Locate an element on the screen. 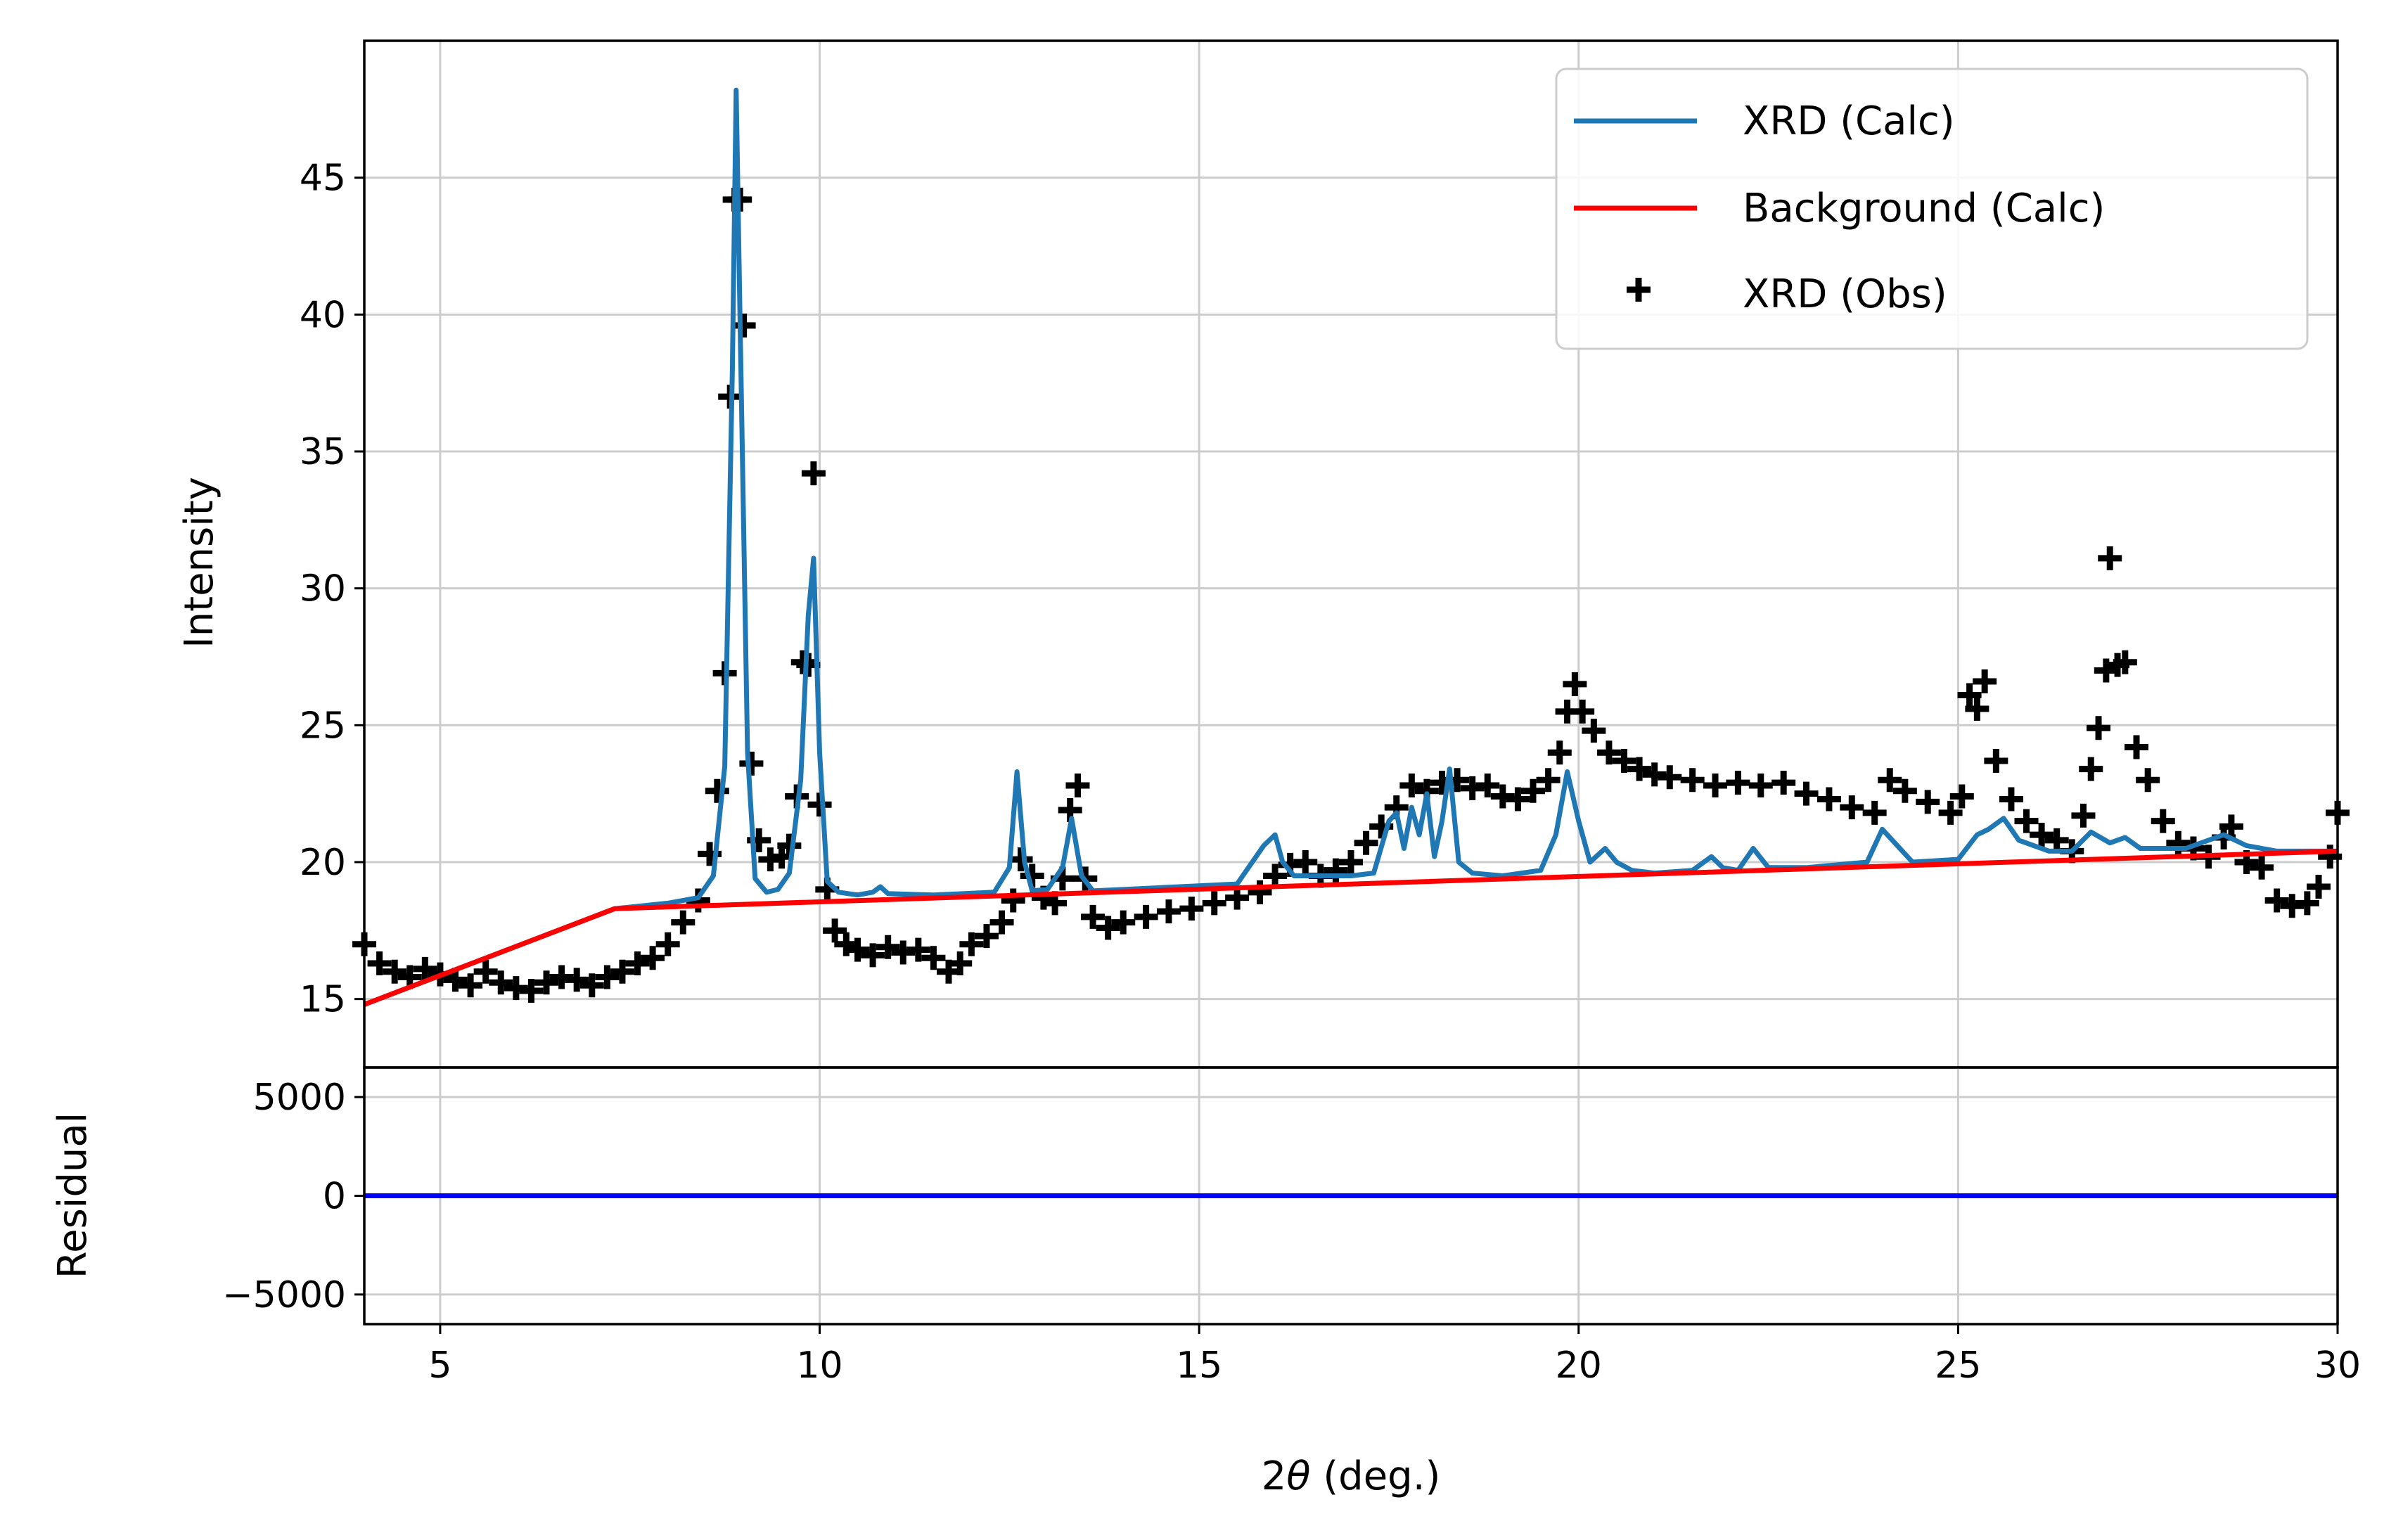  x-axis-label-suffix: (deg.) is located at coordinates (1376, 1476).